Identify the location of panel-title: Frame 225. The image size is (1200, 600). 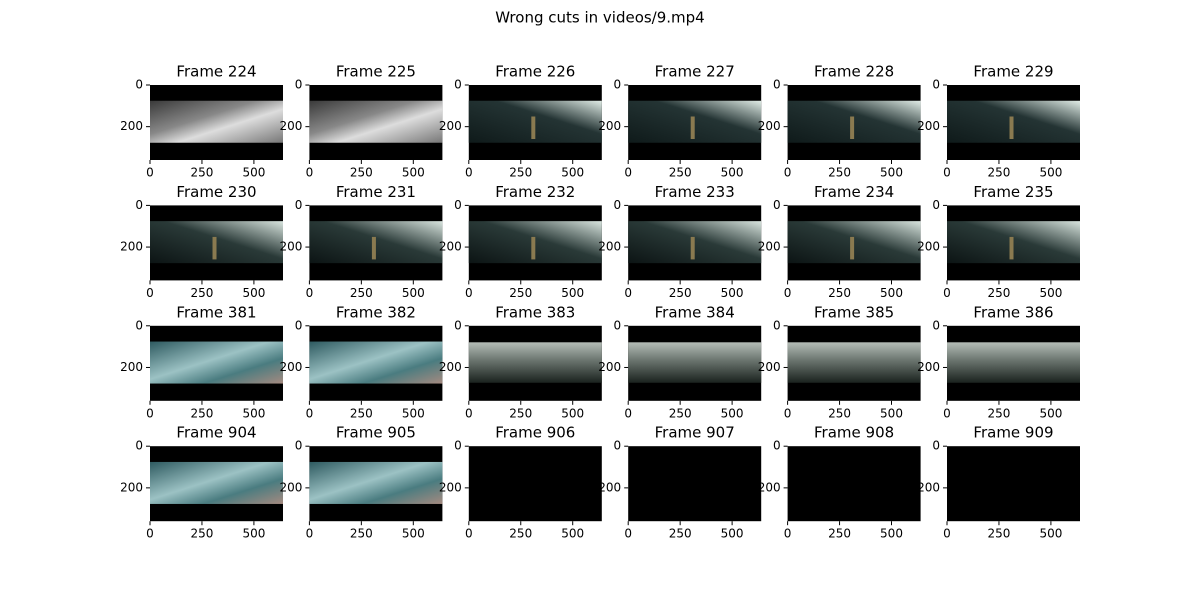
(376, 72).